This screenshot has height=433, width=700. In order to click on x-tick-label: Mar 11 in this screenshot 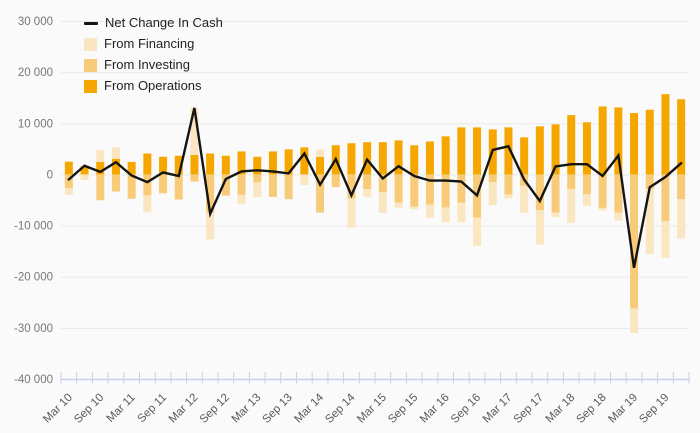, I will do `click(121, 408)`.